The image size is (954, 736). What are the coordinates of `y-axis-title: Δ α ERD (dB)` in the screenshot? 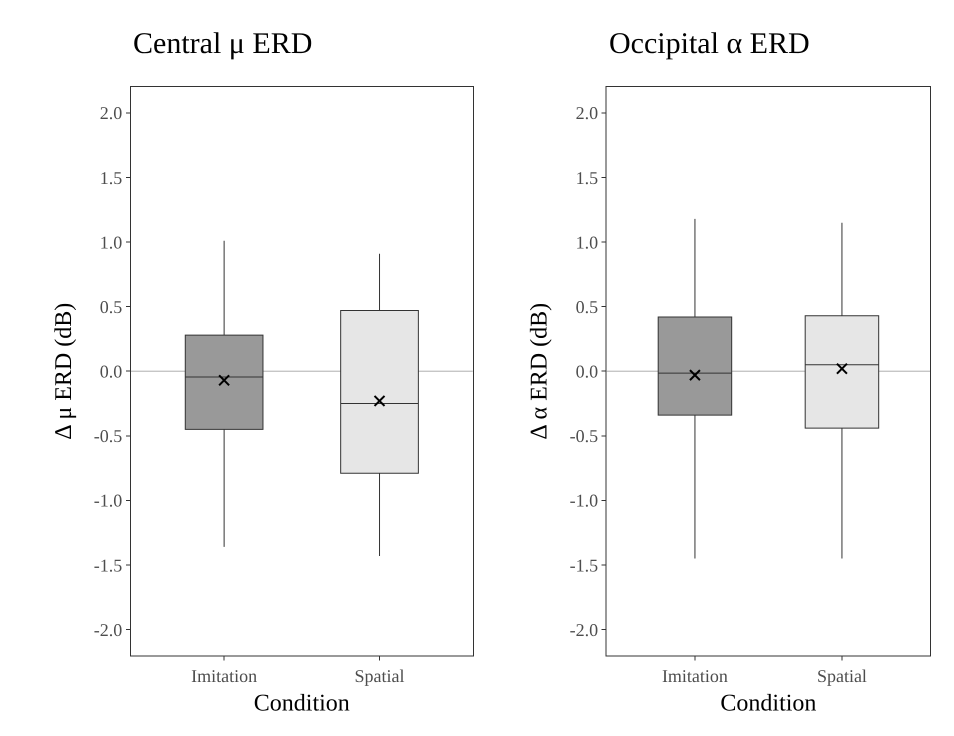 It's located at (539, 371).